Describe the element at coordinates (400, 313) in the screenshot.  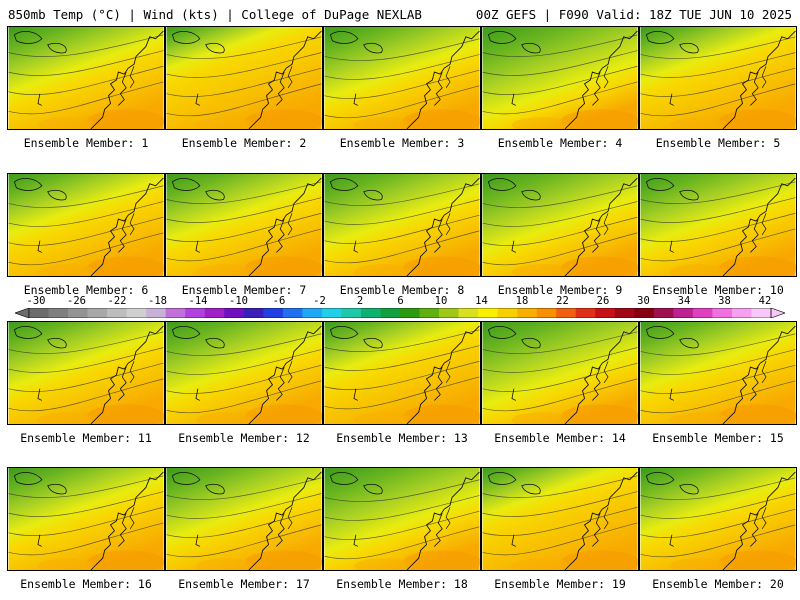
I see `temperature-colorbar` at that location.